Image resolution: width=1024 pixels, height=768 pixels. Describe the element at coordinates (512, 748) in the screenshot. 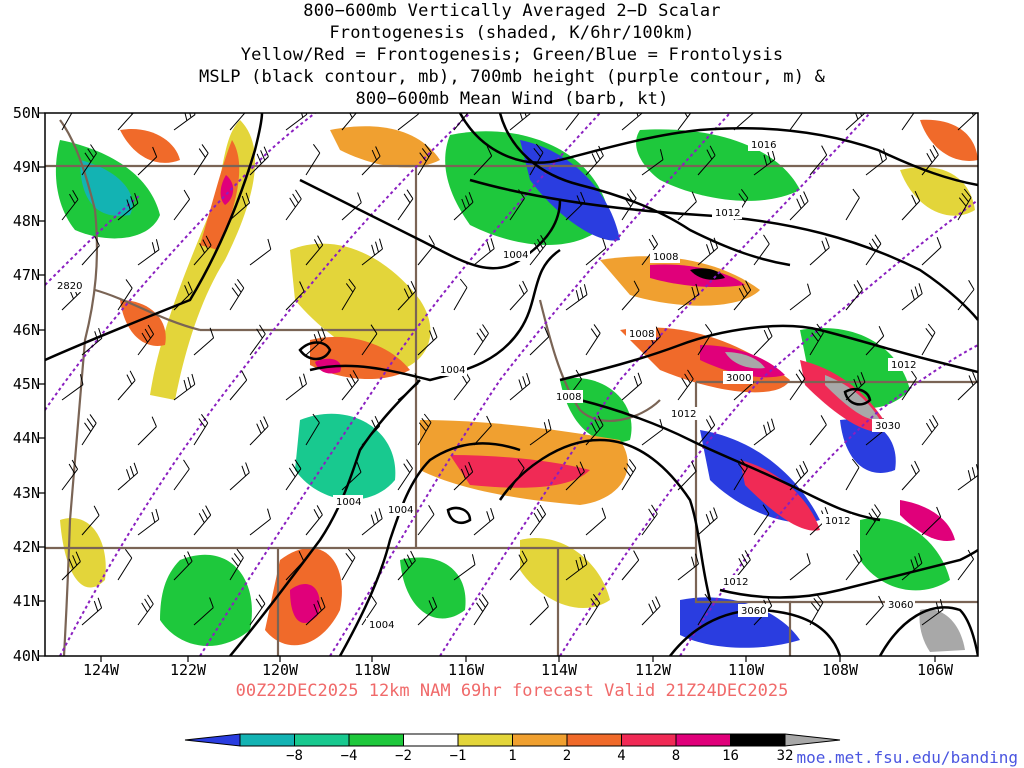

I see `color-legend: −8 −4 −2 −1 1 2 4 8 16 32` at that location.